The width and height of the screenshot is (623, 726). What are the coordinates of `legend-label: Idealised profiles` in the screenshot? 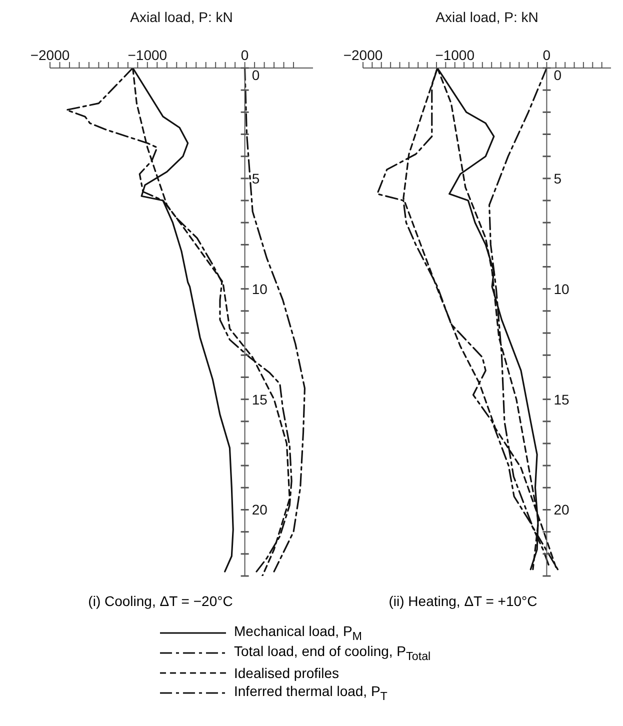 It's located at (287, 673).